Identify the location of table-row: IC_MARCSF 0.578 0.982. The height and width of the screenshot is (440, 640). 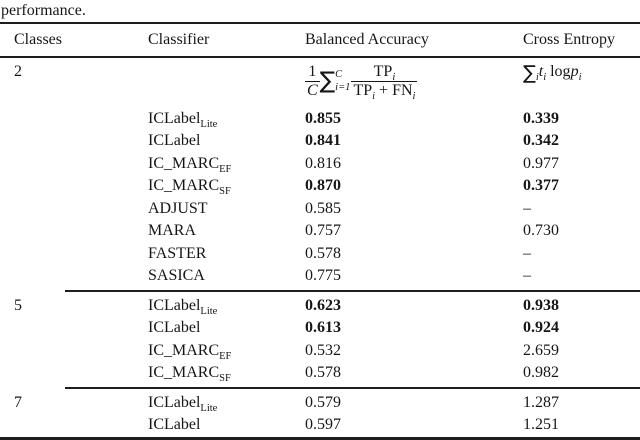
(320, 373).